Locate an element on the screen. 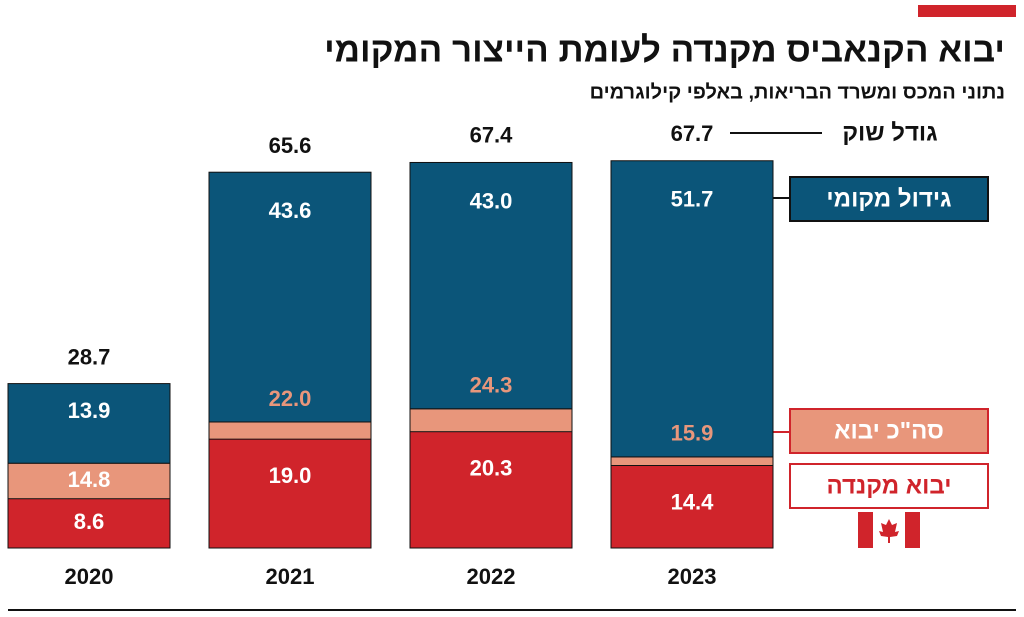 This screenshot has width=1024, height=617. chart-title: יבוא הקנאביס מקנדה לעומת הייצור המקומי is located at coordinates (664, 49).